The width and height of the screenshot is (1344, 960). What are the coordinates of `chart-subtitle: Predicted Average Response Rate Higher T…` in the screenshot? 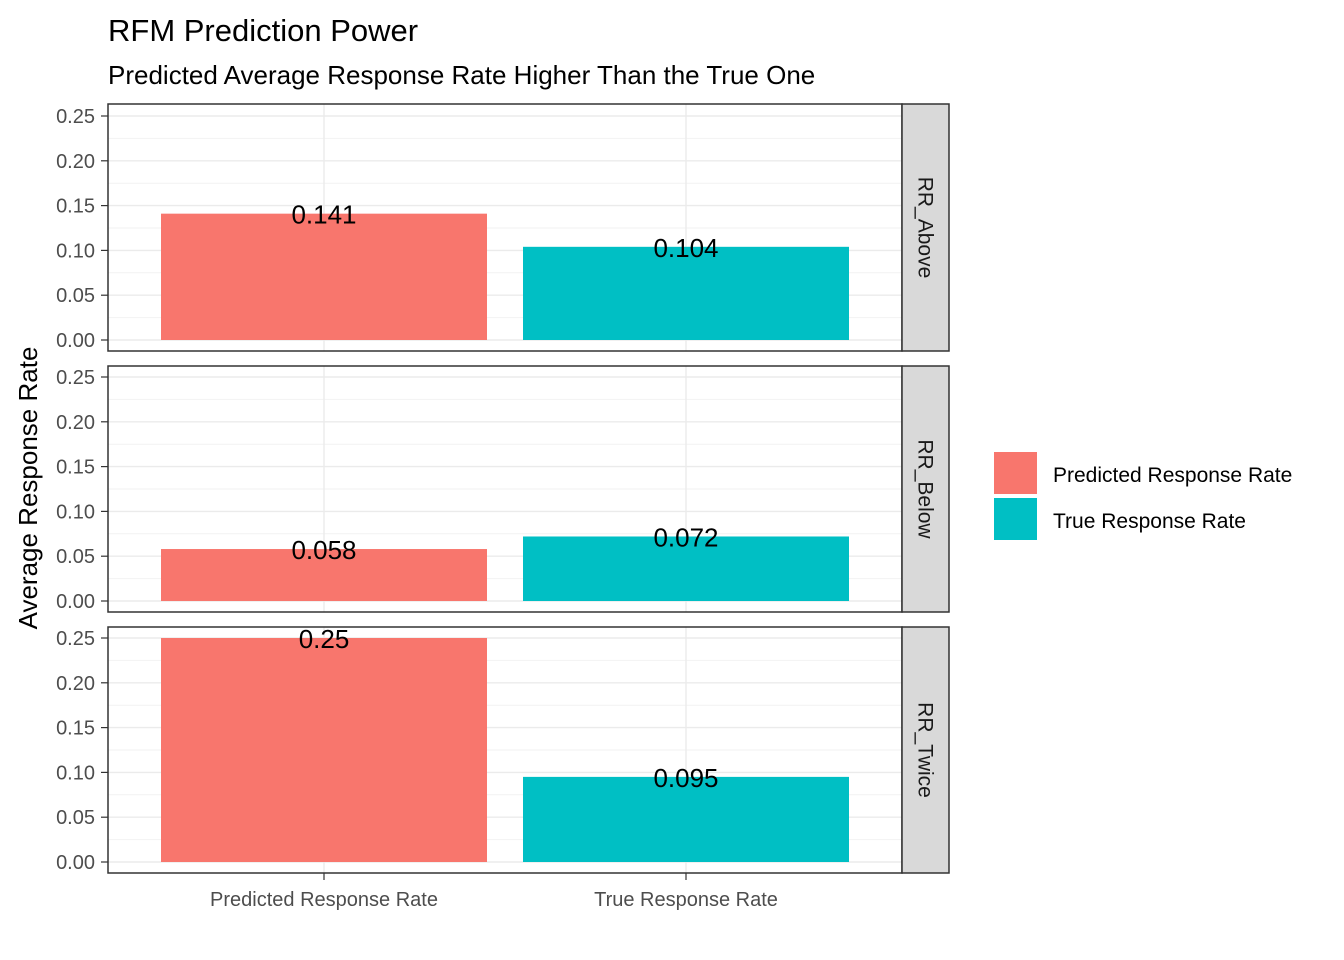 It's located at (461, 75).